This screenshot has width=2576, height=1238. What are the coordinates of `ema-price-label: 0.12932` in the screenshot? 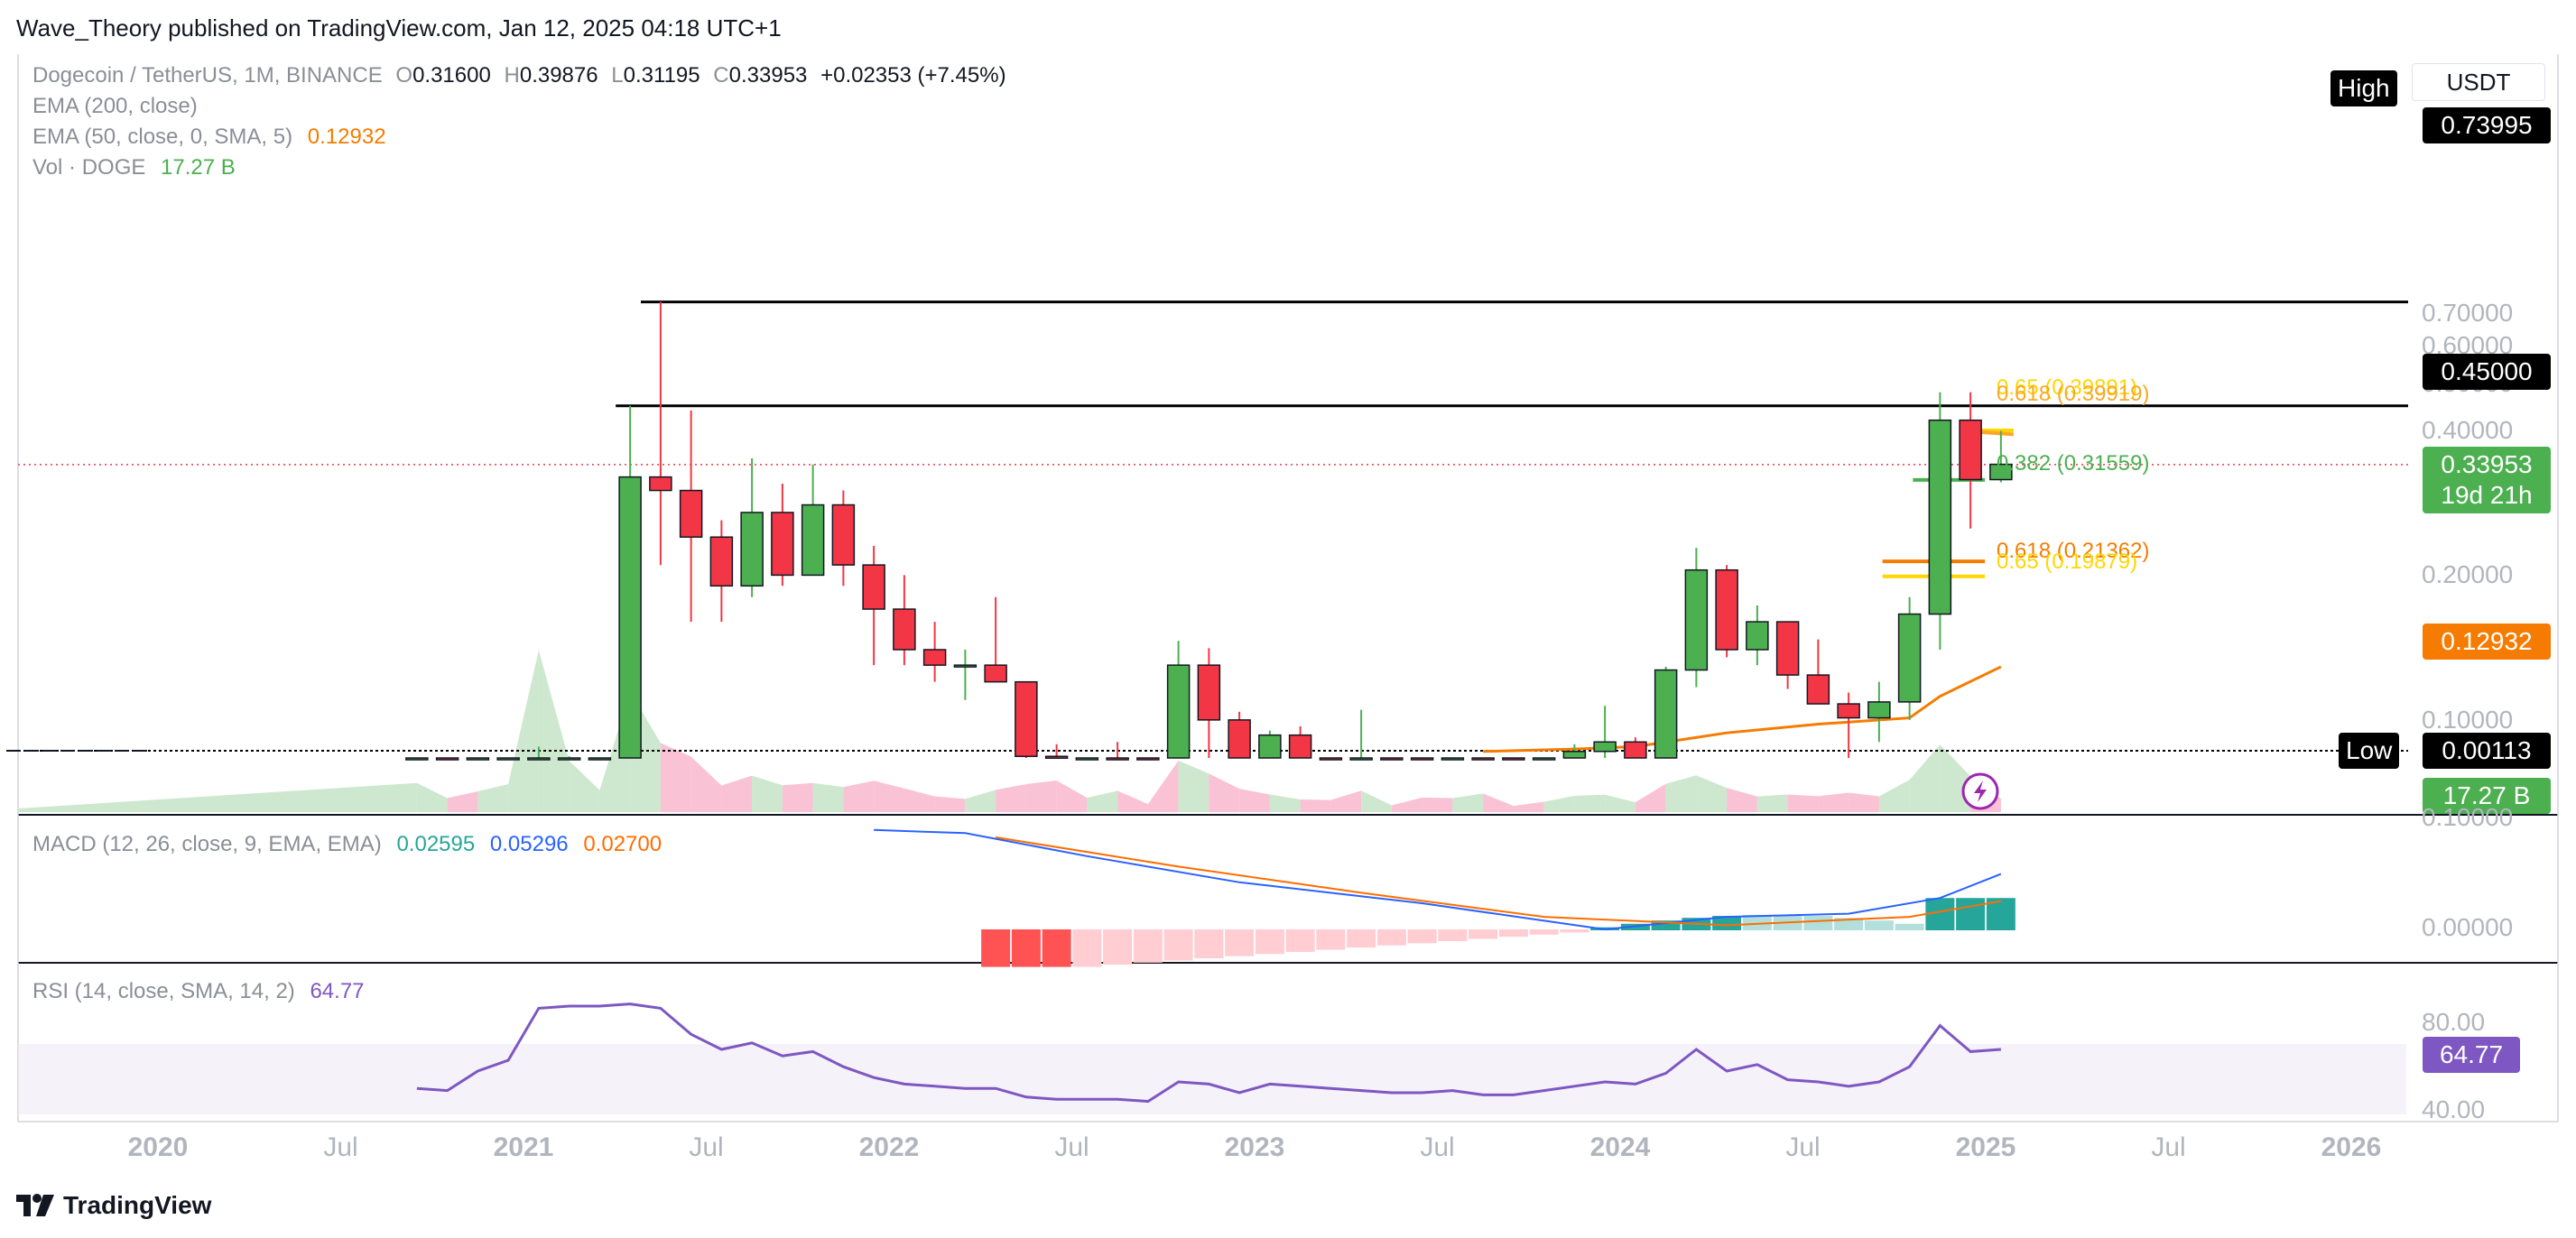 It's located at (2487, 642).